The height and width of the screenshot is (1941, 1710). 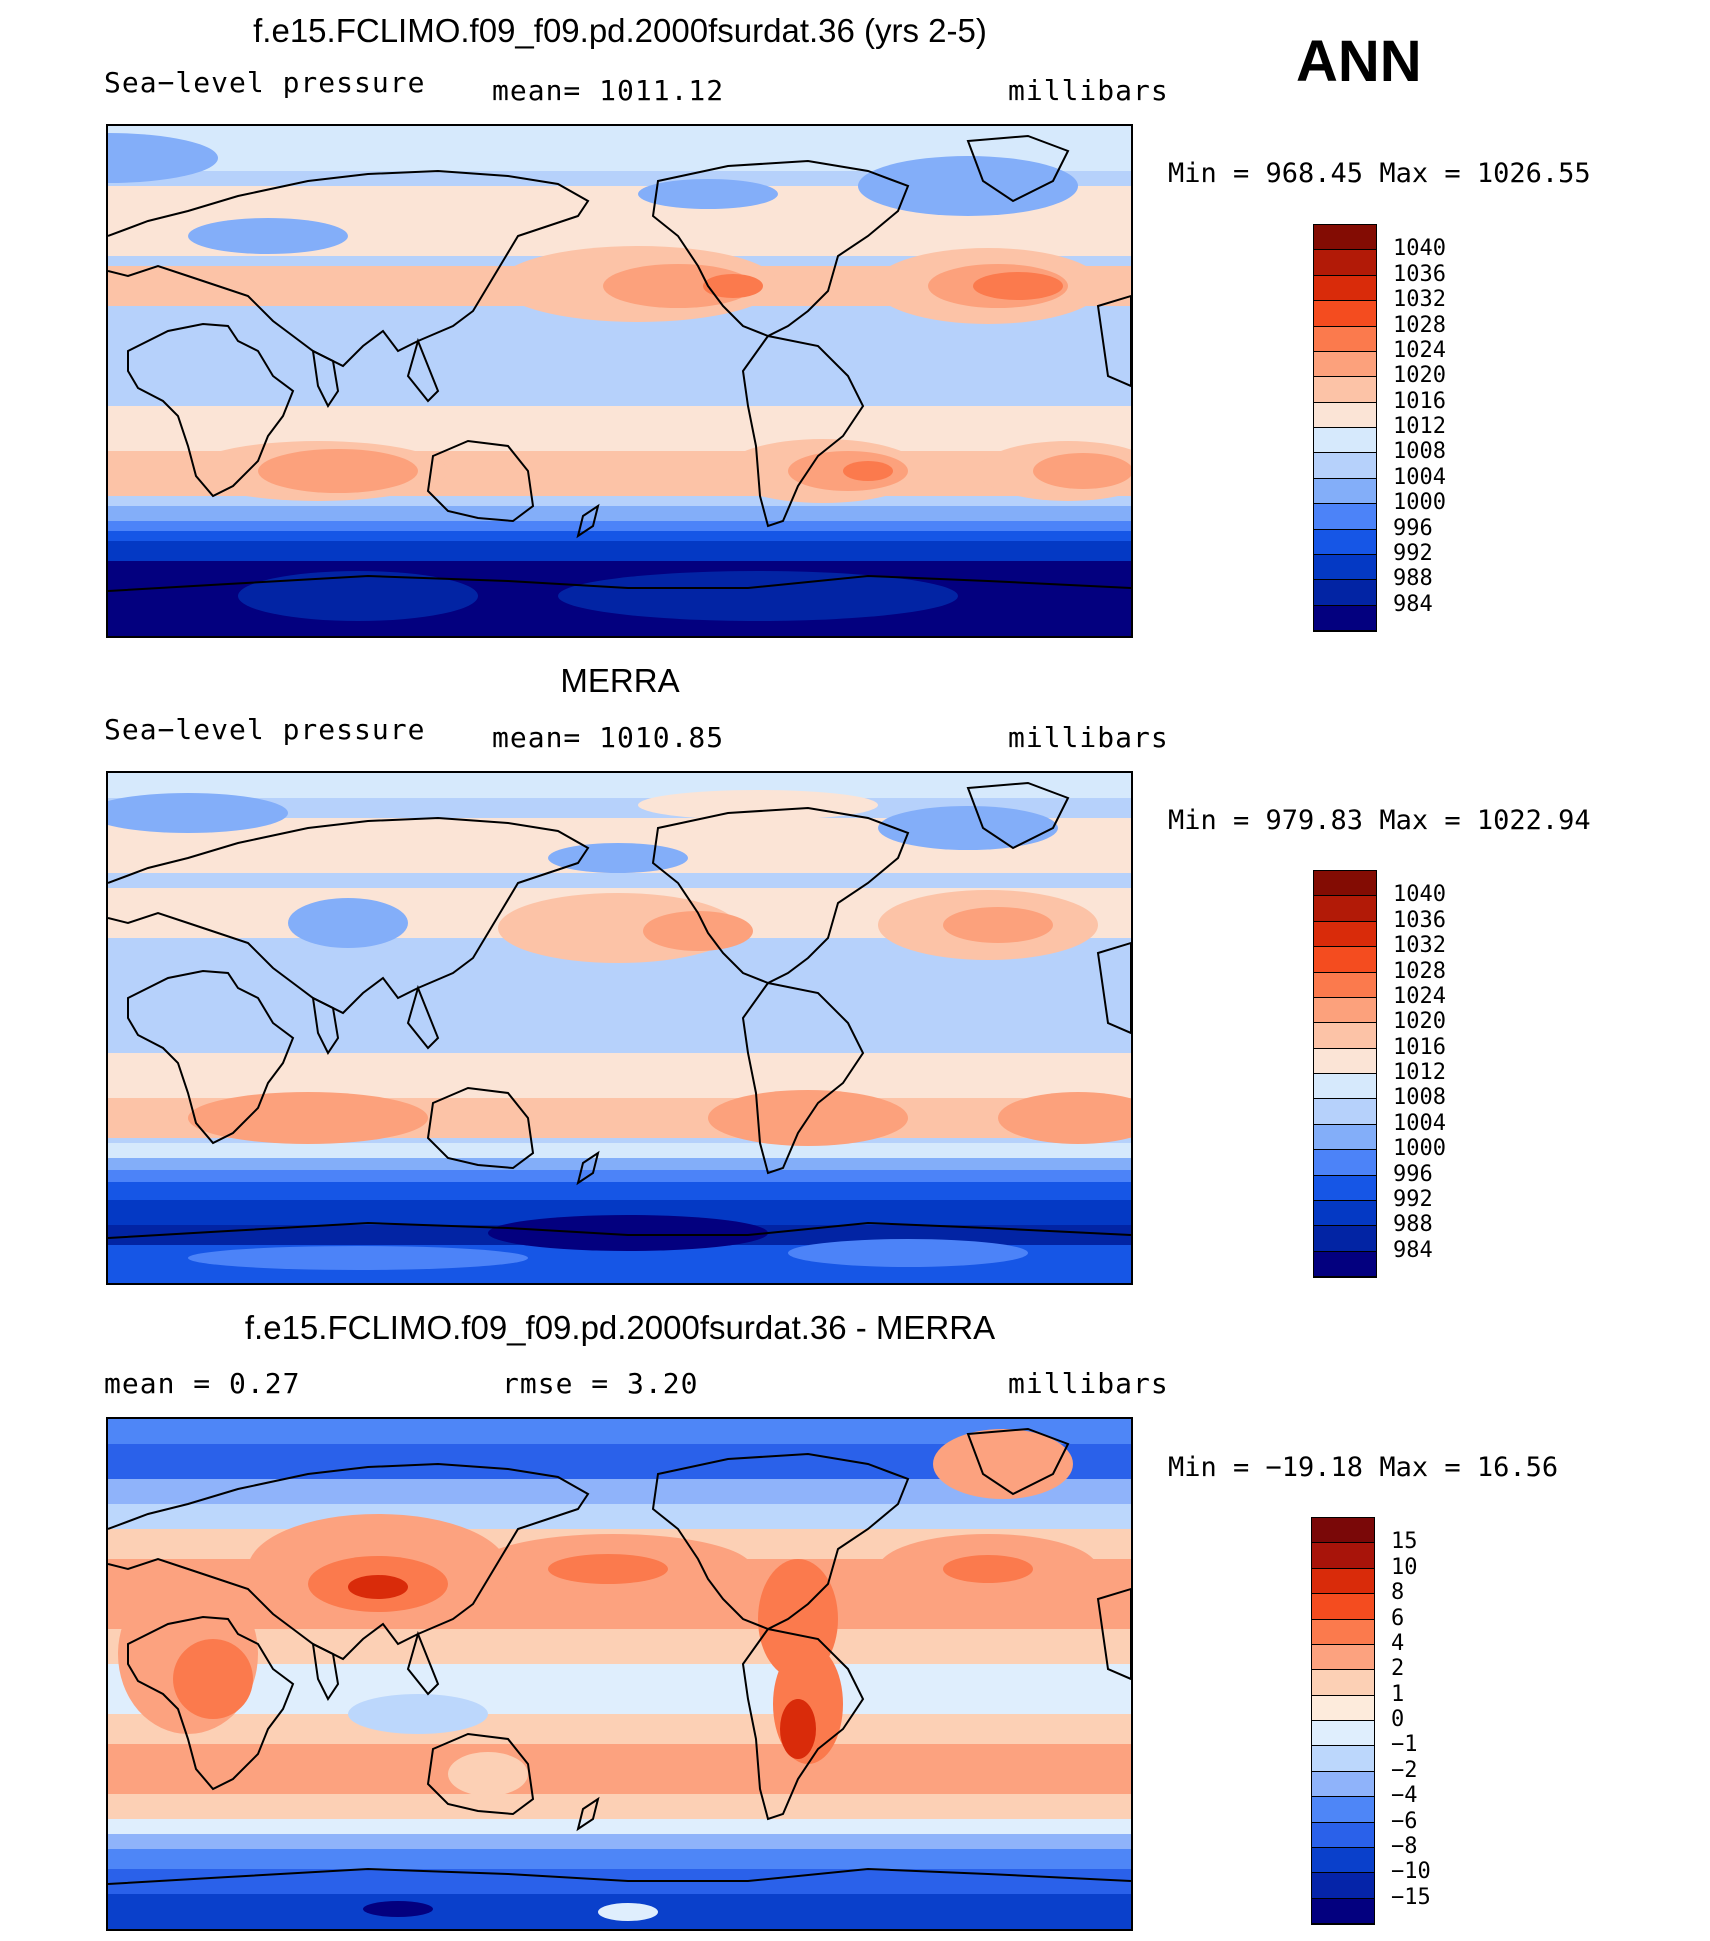 I want to click on colorbar-tick-label: −4, so click(x=1404, y=1796).